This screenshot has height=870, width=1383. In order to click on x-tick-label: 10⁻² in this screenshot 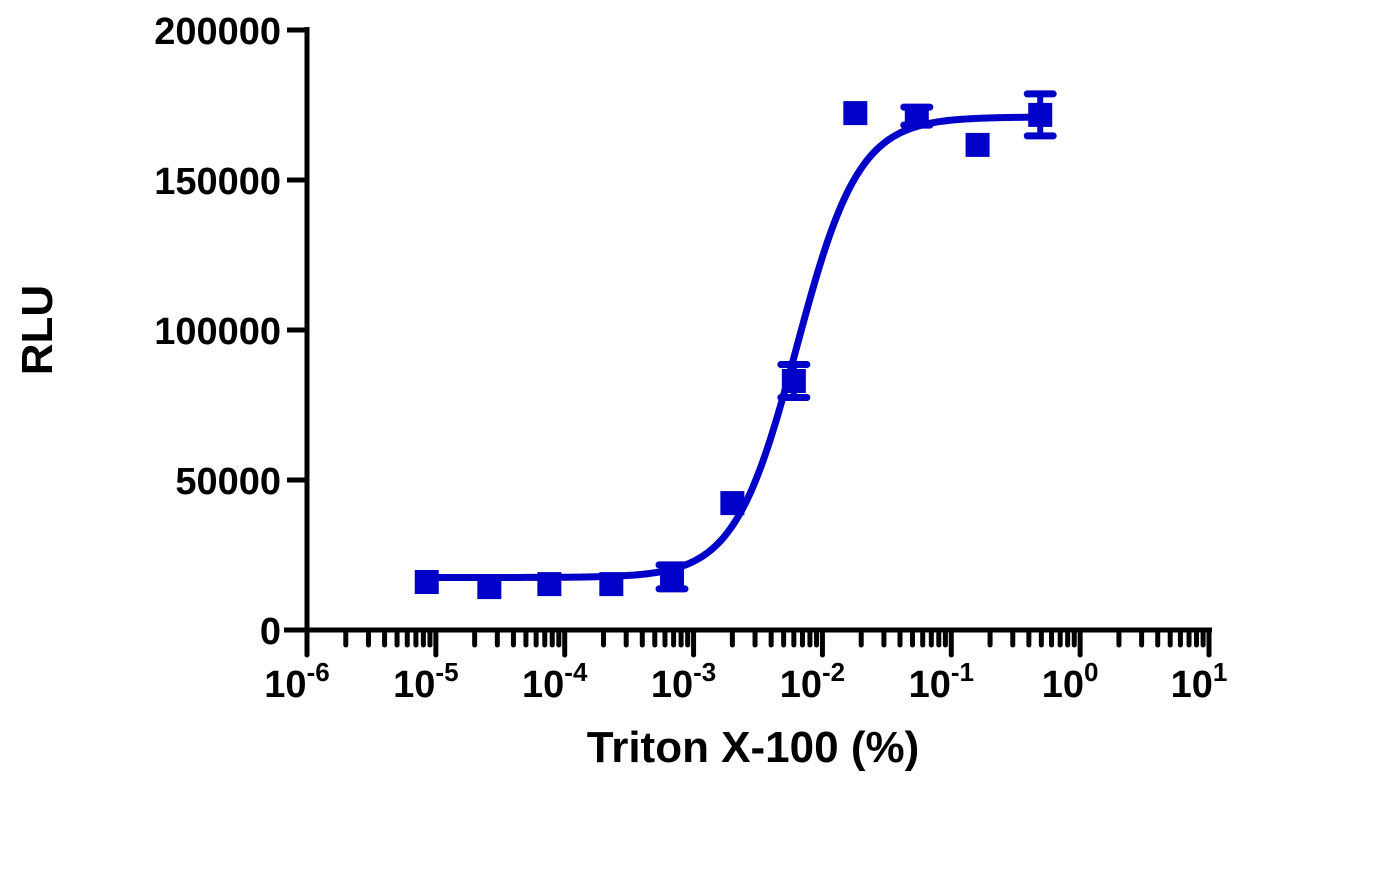, I will do `click(812, 681)`.